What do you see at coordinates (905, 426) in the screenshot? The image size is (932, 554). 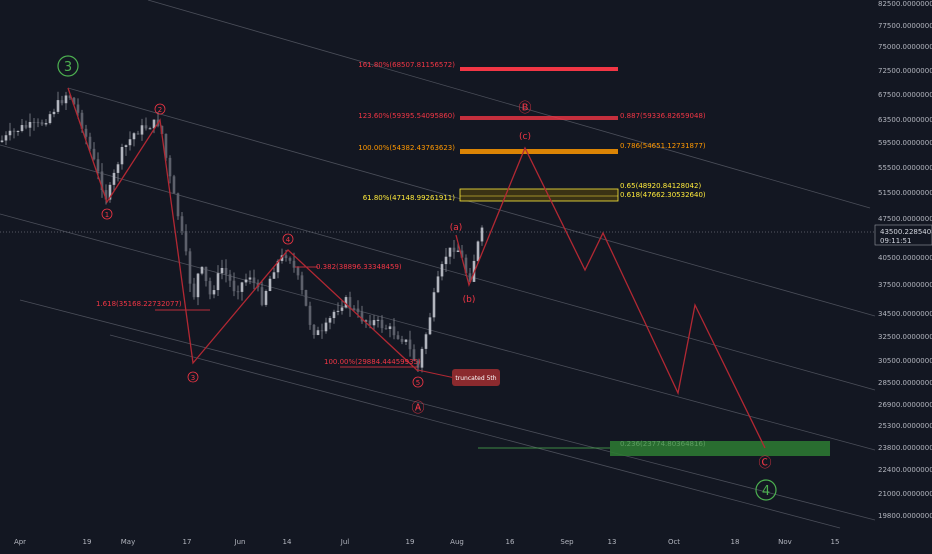 I see `price-tick-label: 25300.00000000` at bounding box center [905, 426].